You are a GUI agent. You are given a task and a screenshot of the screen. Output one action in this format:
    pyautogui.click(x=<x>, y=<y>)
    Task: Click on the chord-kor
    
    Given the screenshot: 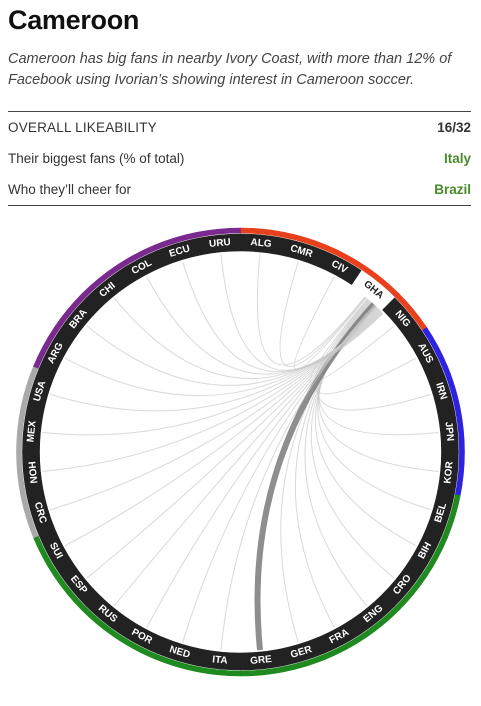 What is the action you would take?
    pyautogui.click(x=378, y=386)
    